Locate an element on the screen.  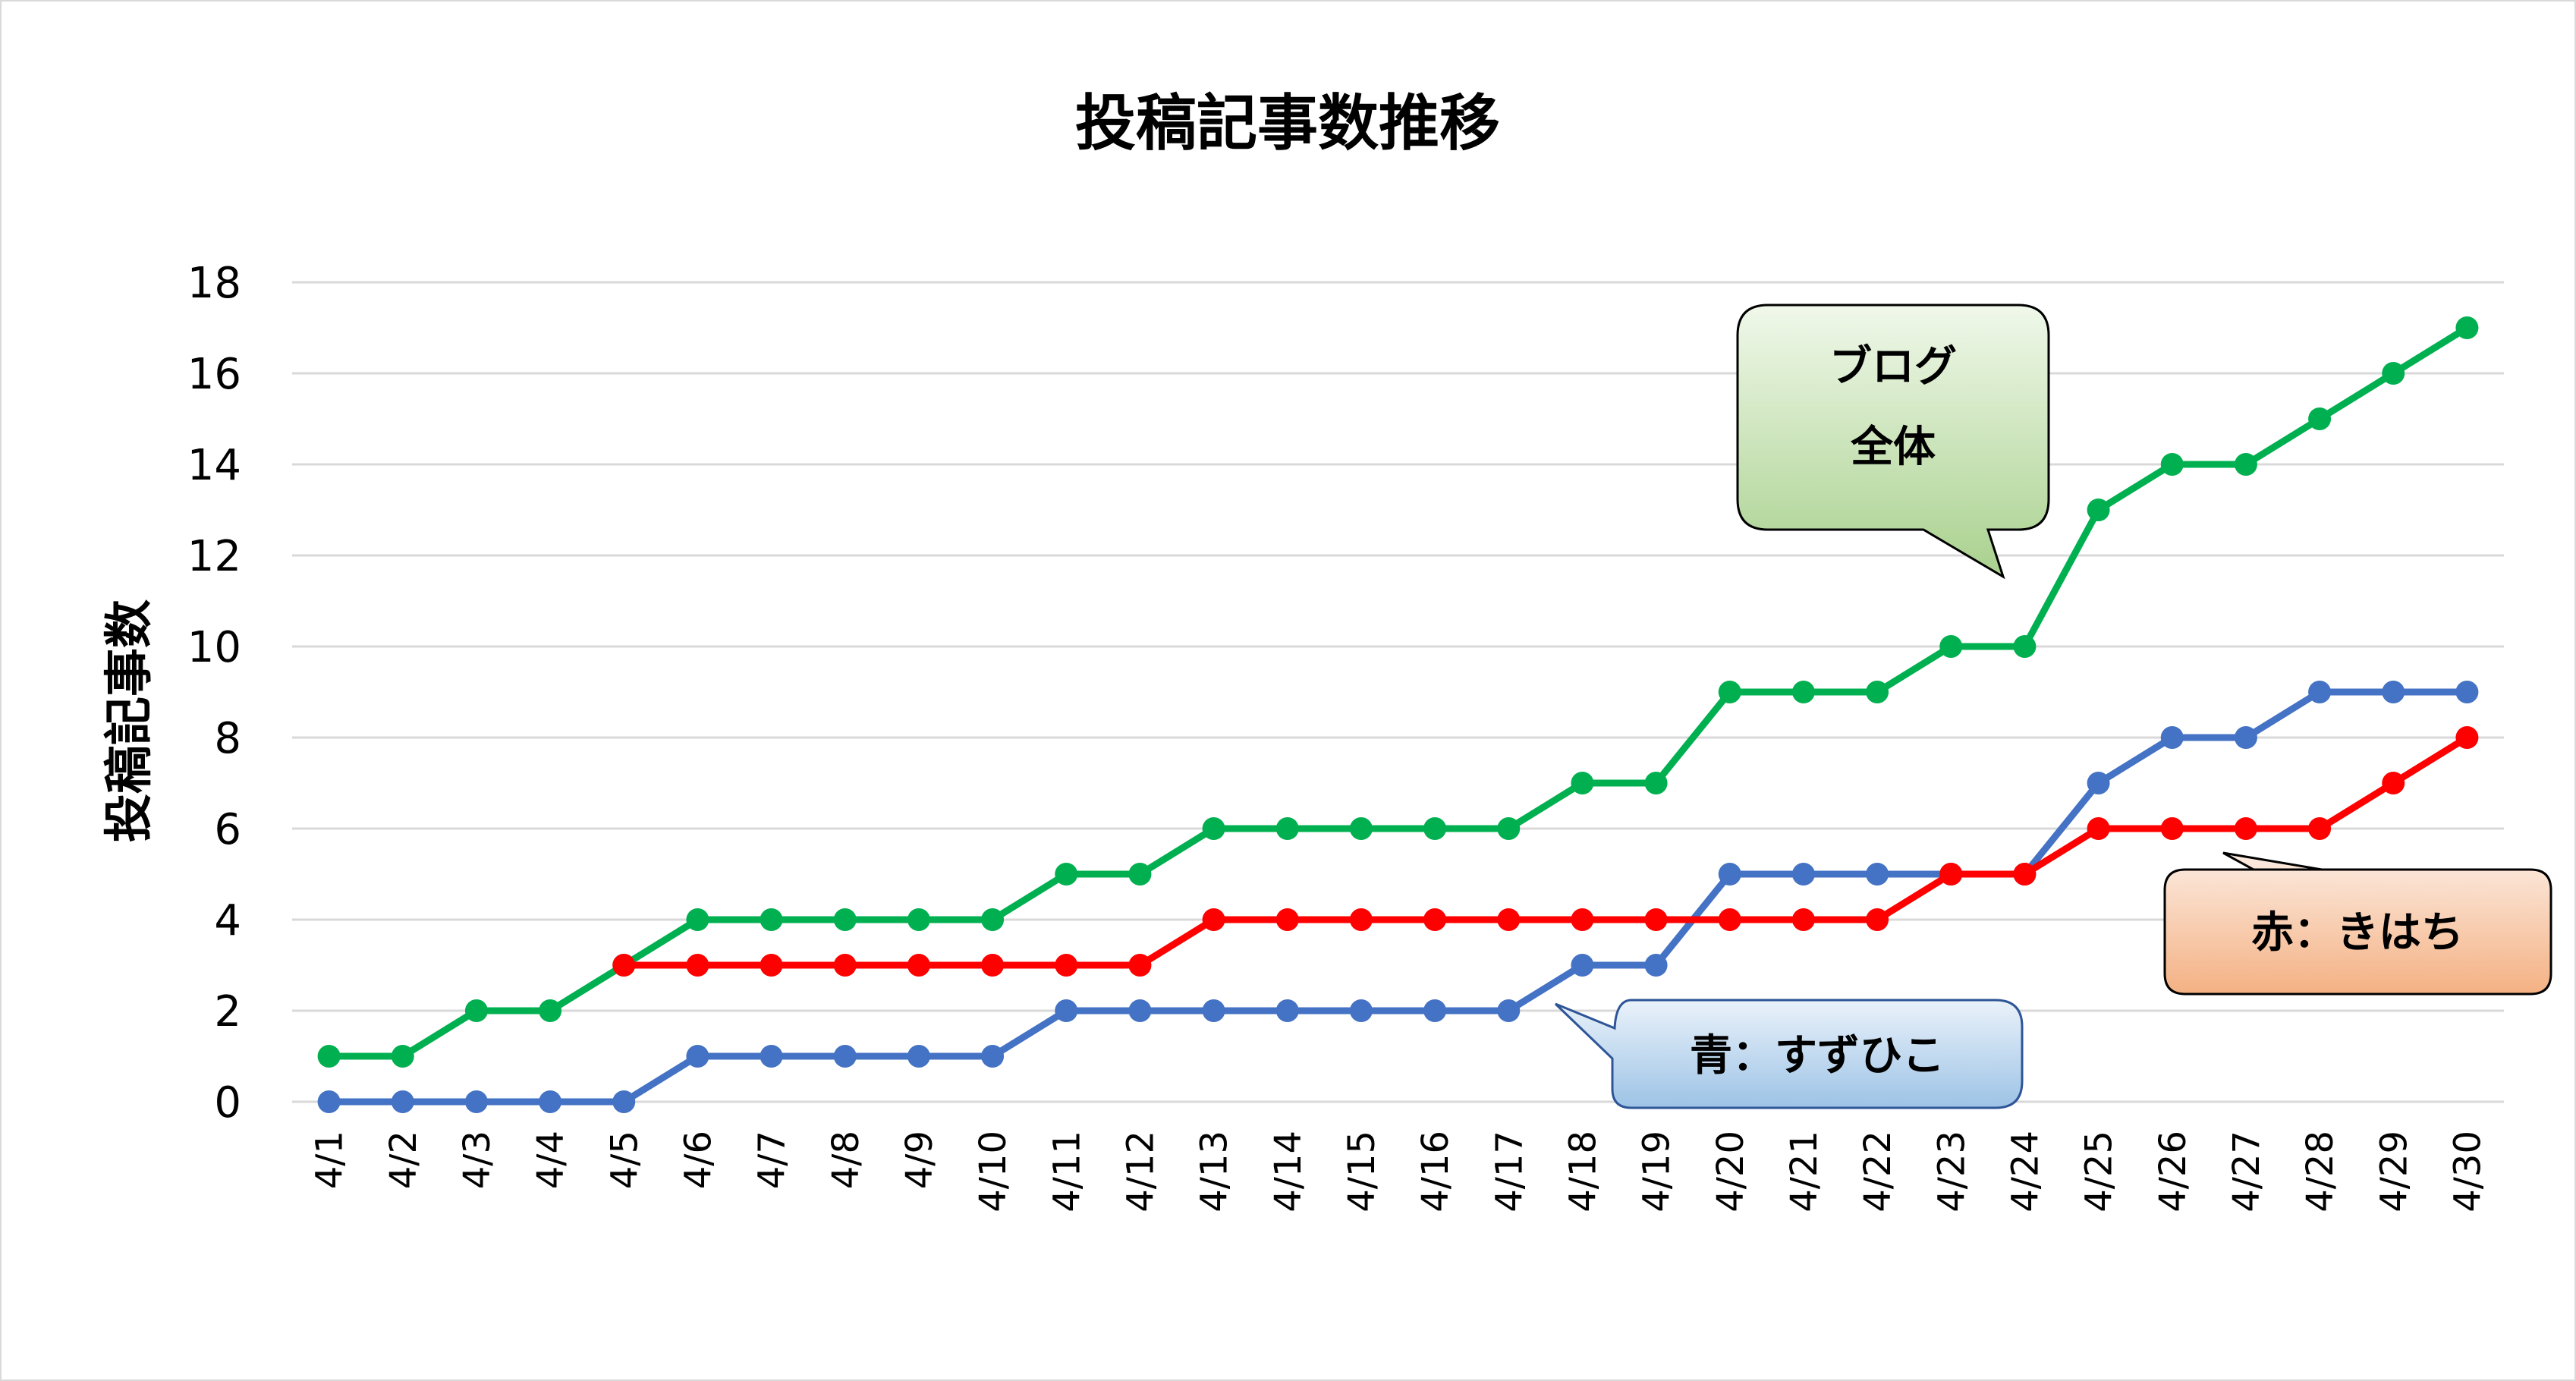
x-tick-label: 4/17 is located at coordinates (1509, 1172).